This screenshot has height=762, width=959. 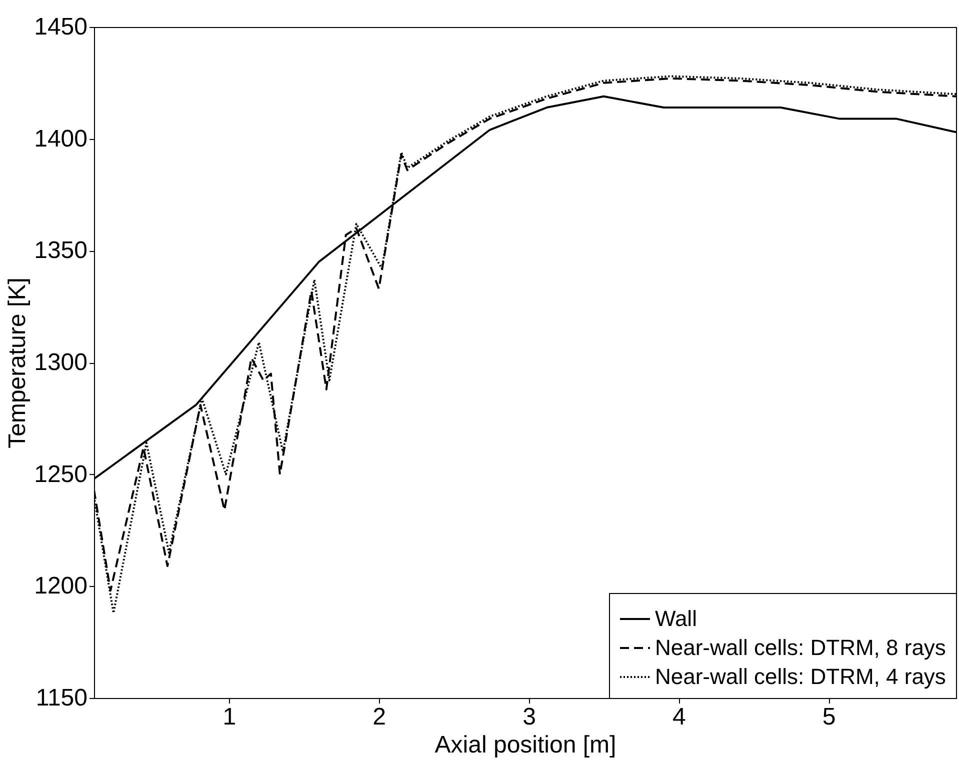 I want to click on y-tick-label: 1250, so click(x=61, y=474).